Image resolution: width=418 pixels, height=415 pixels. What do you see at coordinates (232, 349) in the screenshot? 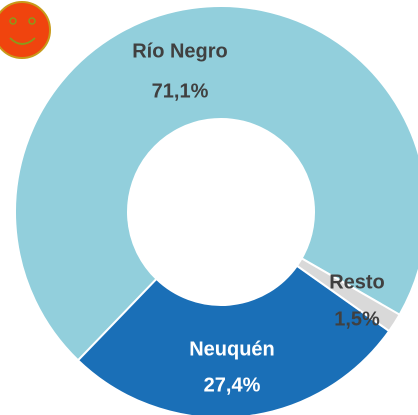
I see `slice-label: Neuquén` at bounding box center [232, 349].